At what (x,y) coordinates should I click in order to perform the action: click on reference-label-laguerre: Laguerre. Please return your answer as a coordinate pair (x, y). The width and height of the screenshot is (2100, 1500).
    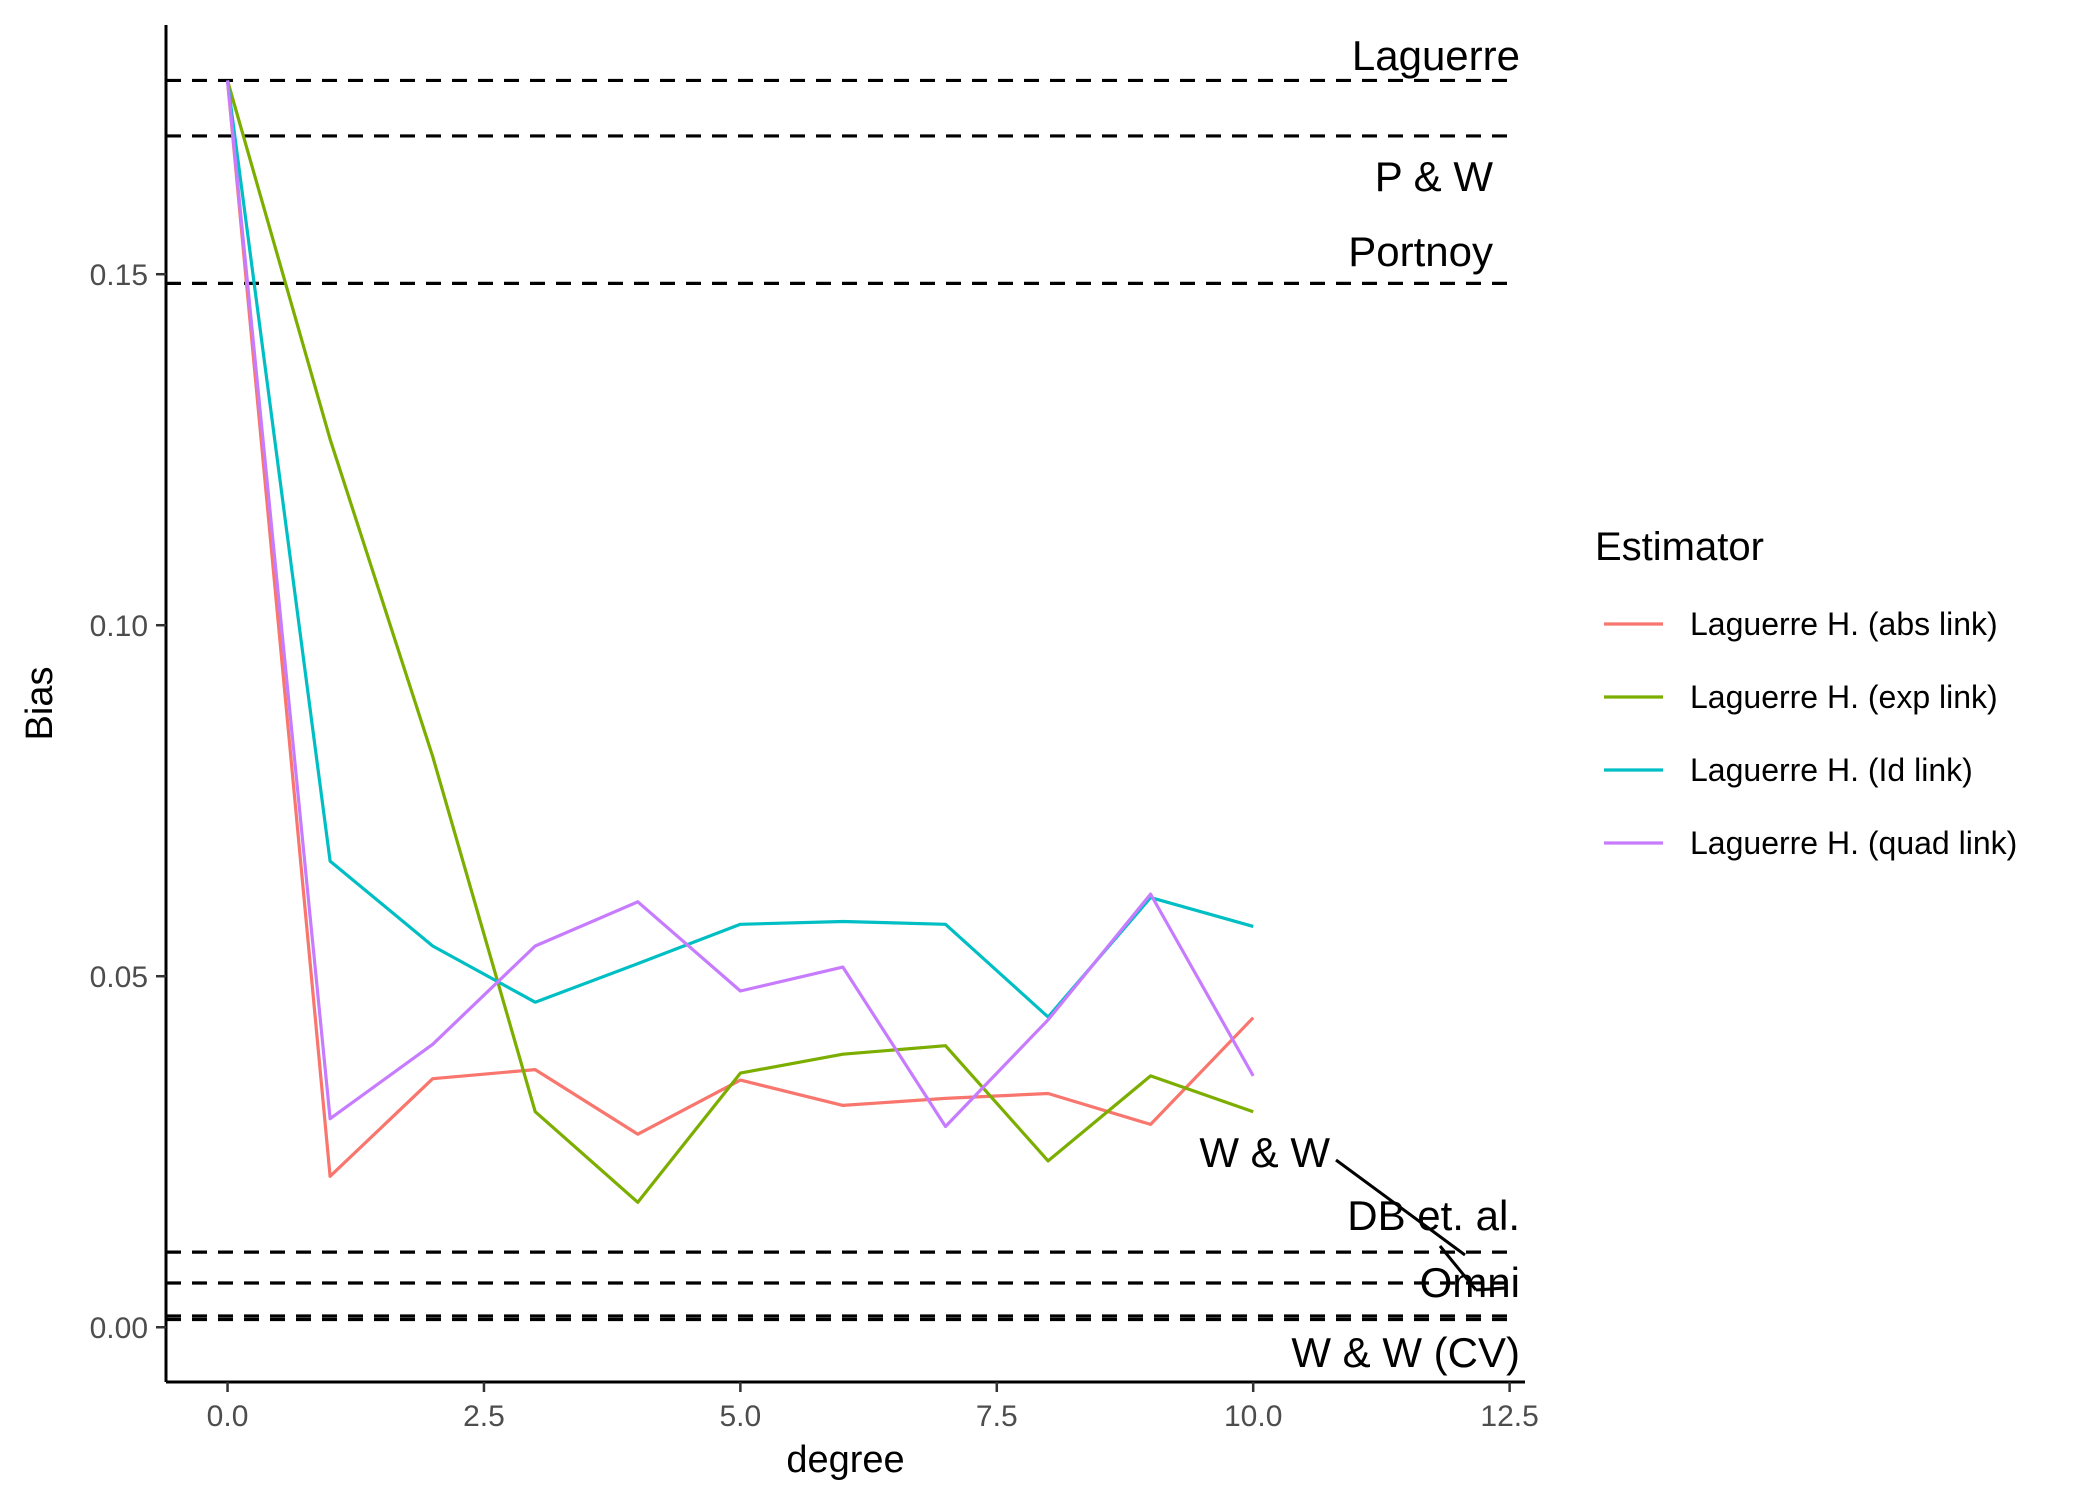
    Looking at the image, I should click on (1436, 55).